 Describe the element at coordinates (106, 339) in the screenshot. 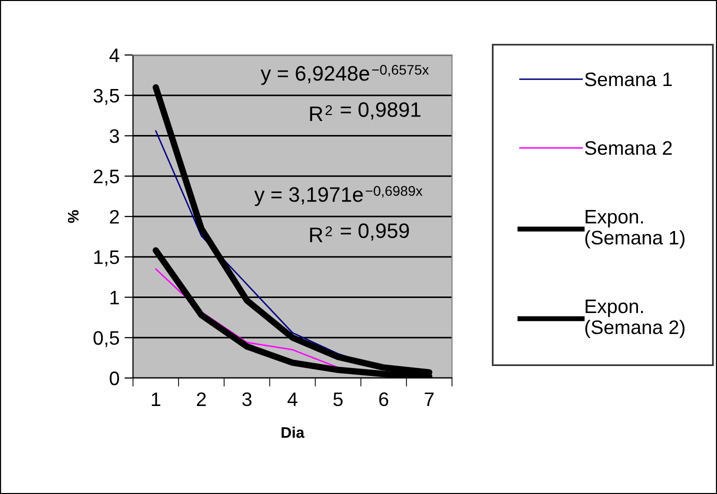

I see `y-tick-label: 0,5` at that location.